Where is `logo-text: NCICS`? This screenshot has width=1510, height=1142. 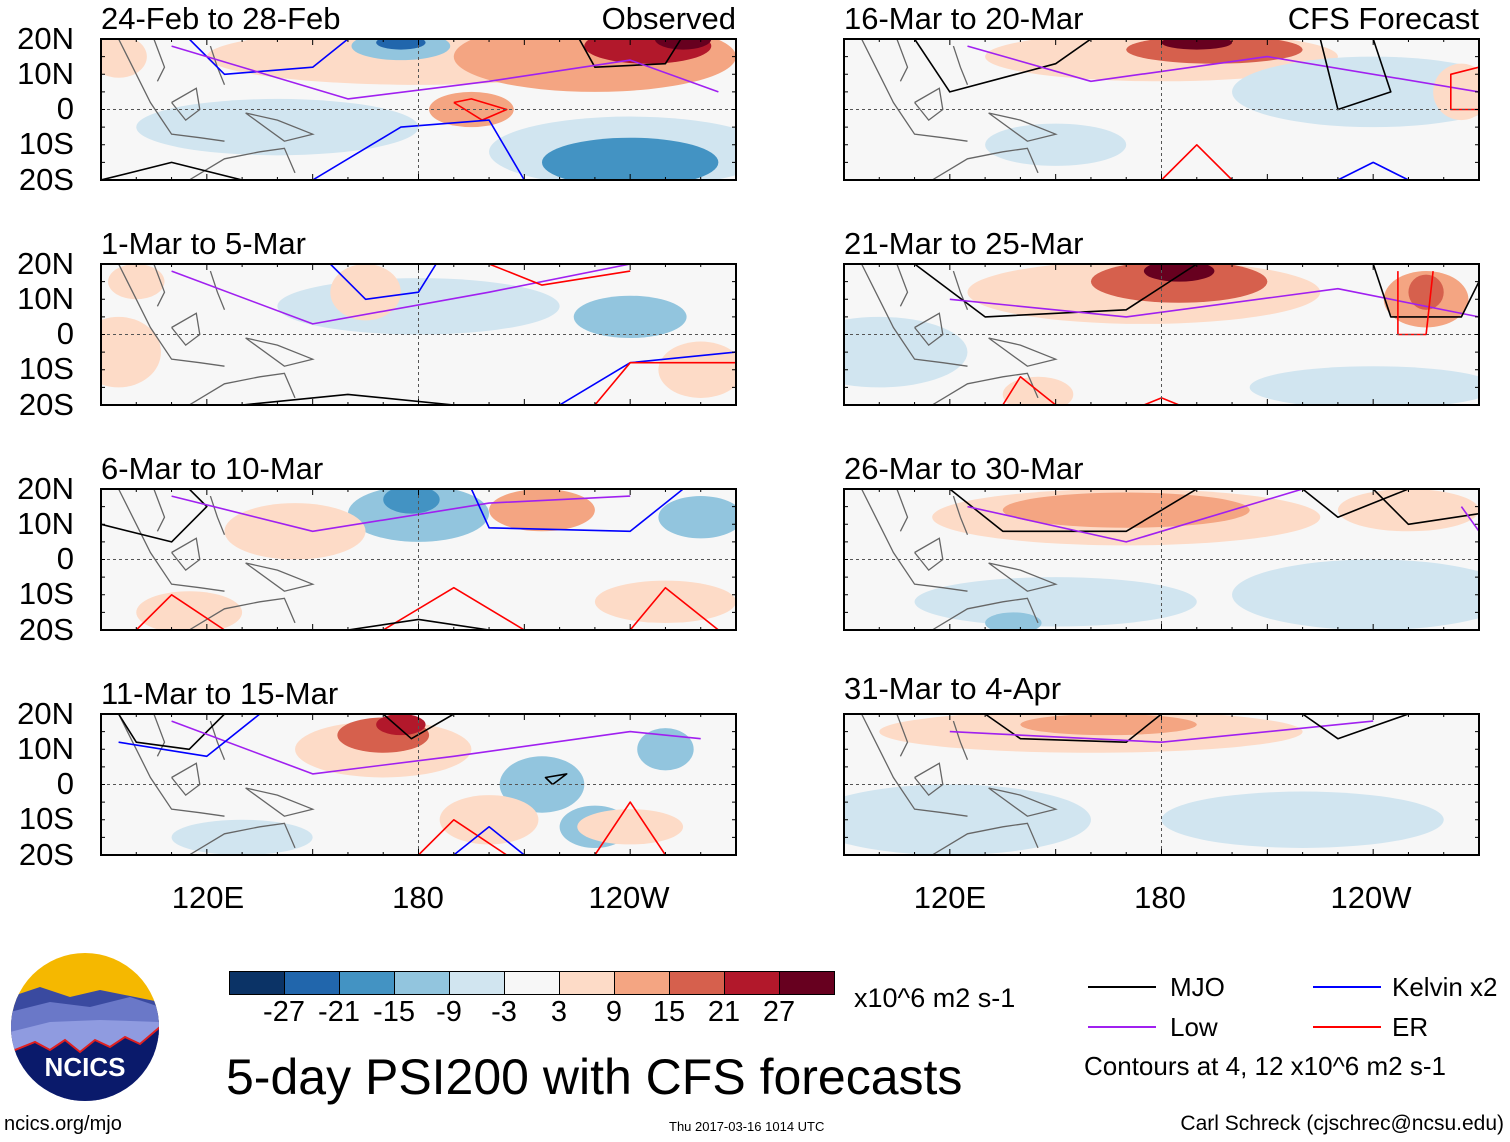 logo-text: NCICS is located at coordinates (85, 1067).